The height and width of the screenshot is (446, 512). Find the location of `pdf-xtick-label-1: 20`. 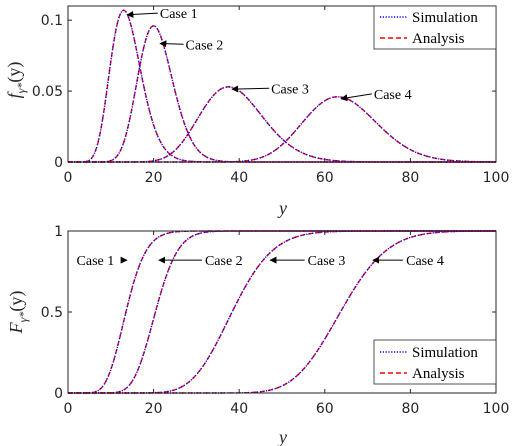

pdf-xtick-label-1: 20 is located at coordinates (154, 178).